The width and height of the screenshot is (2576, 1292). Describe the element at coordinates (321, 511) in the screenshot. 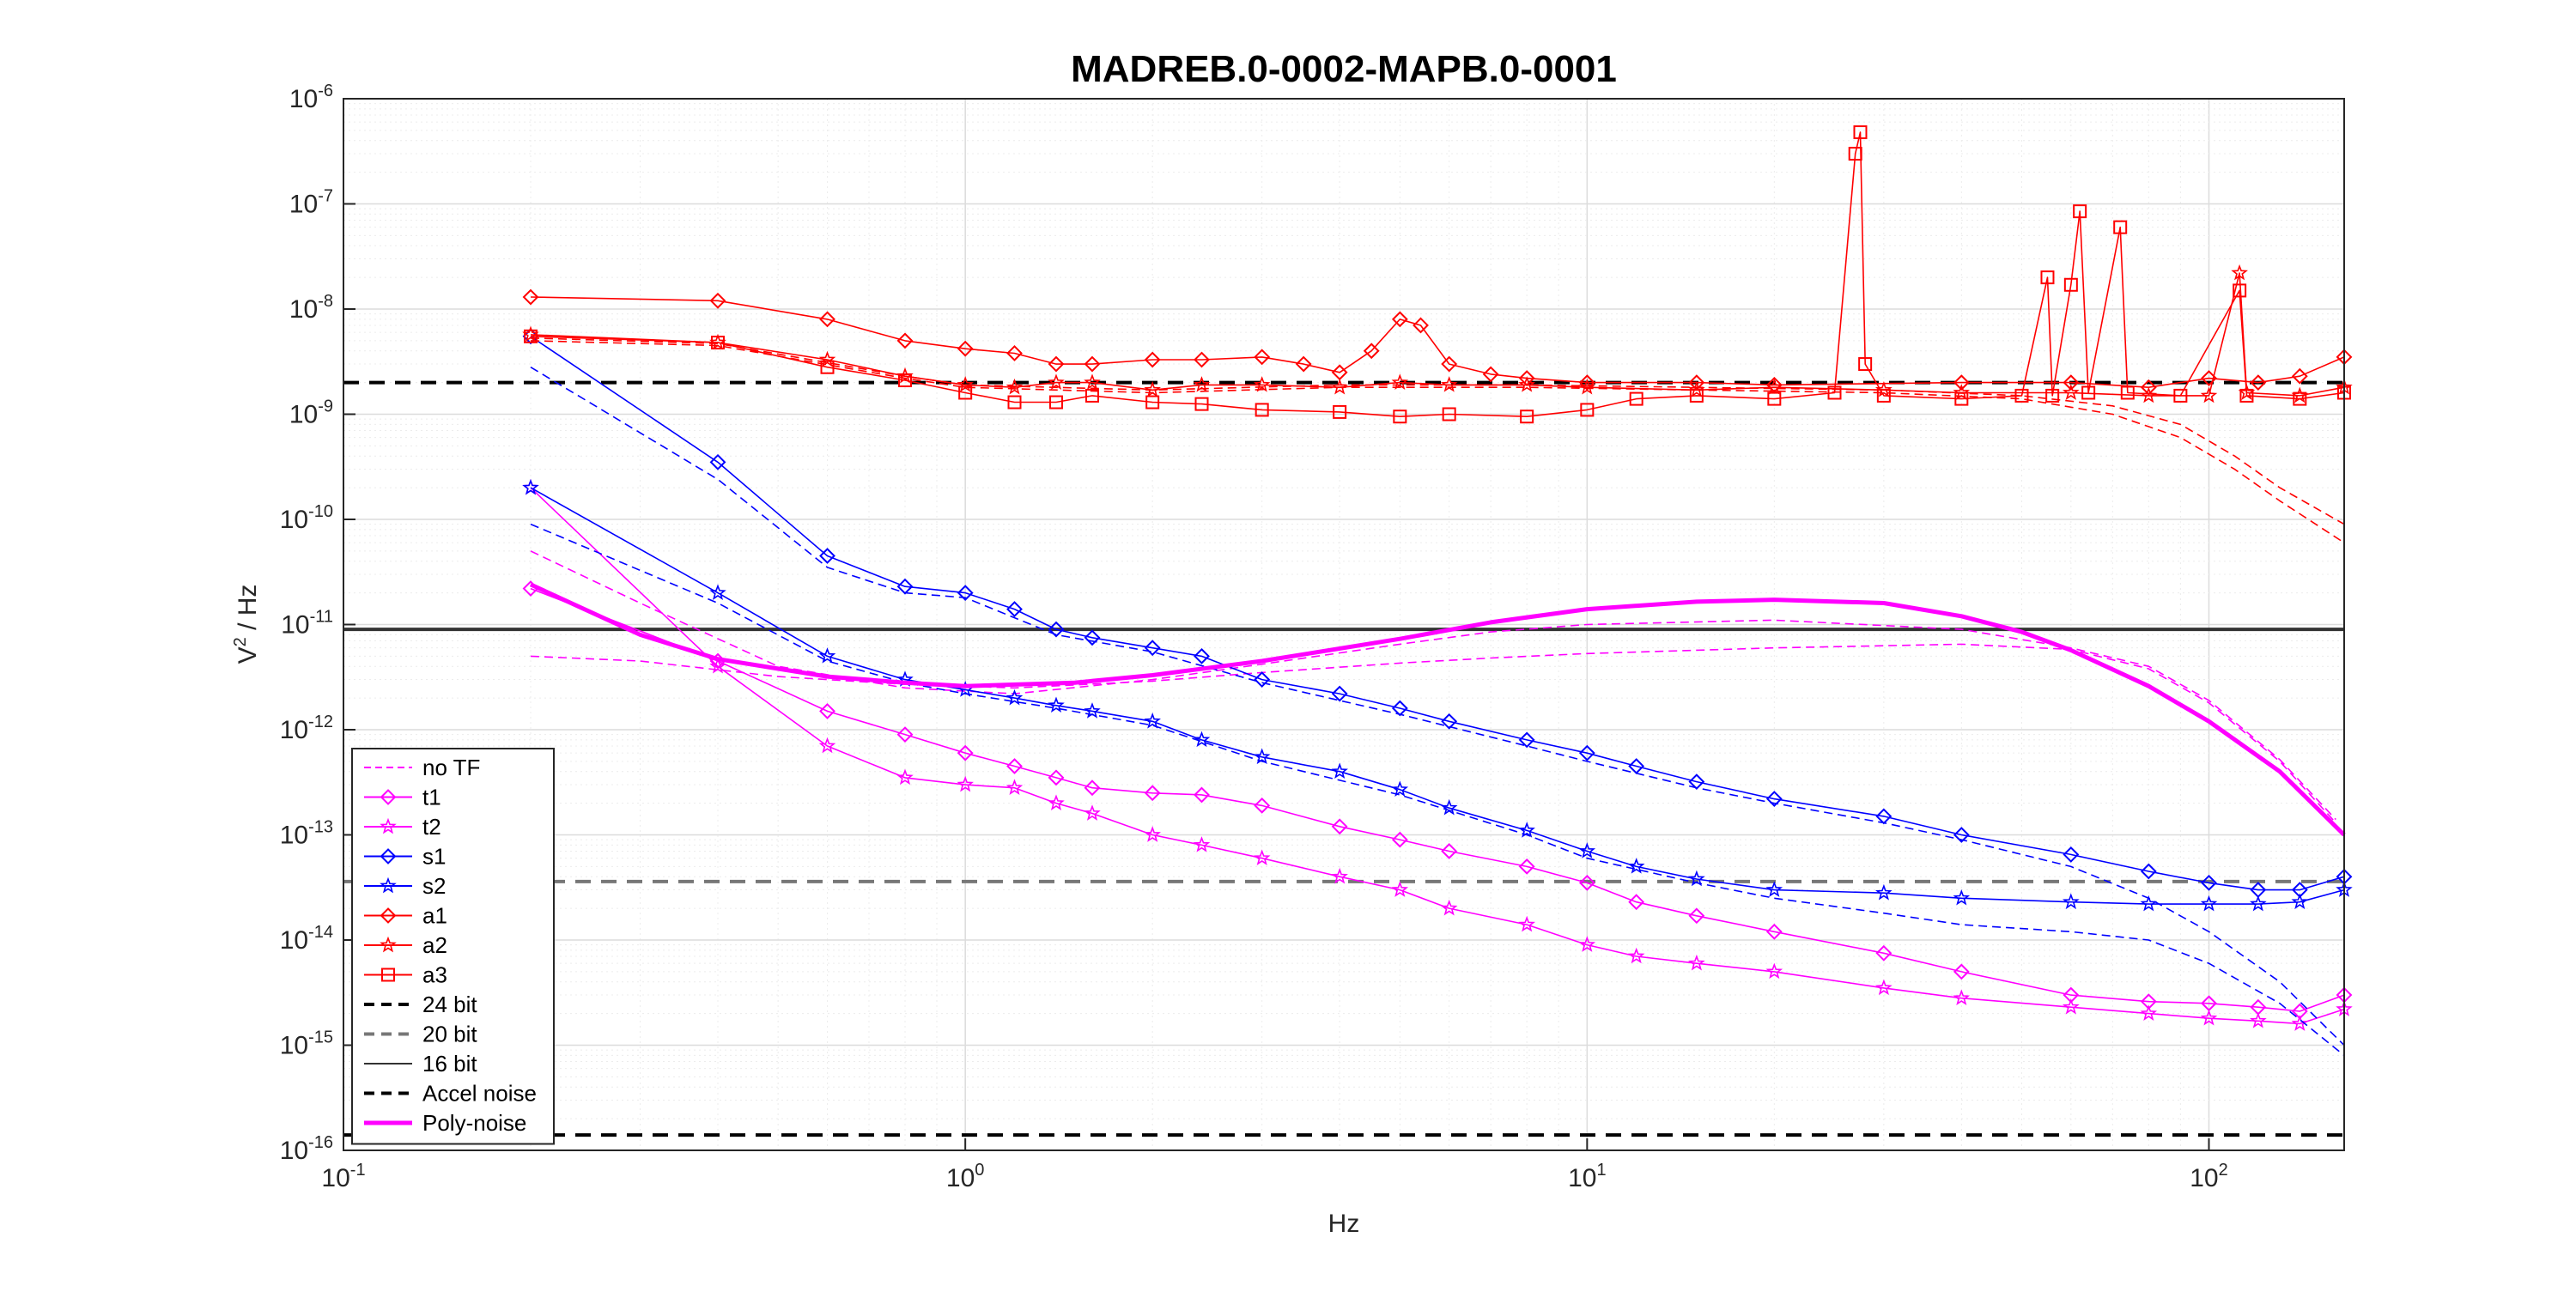

I see `y-tick-label-exp: -10` at that location.